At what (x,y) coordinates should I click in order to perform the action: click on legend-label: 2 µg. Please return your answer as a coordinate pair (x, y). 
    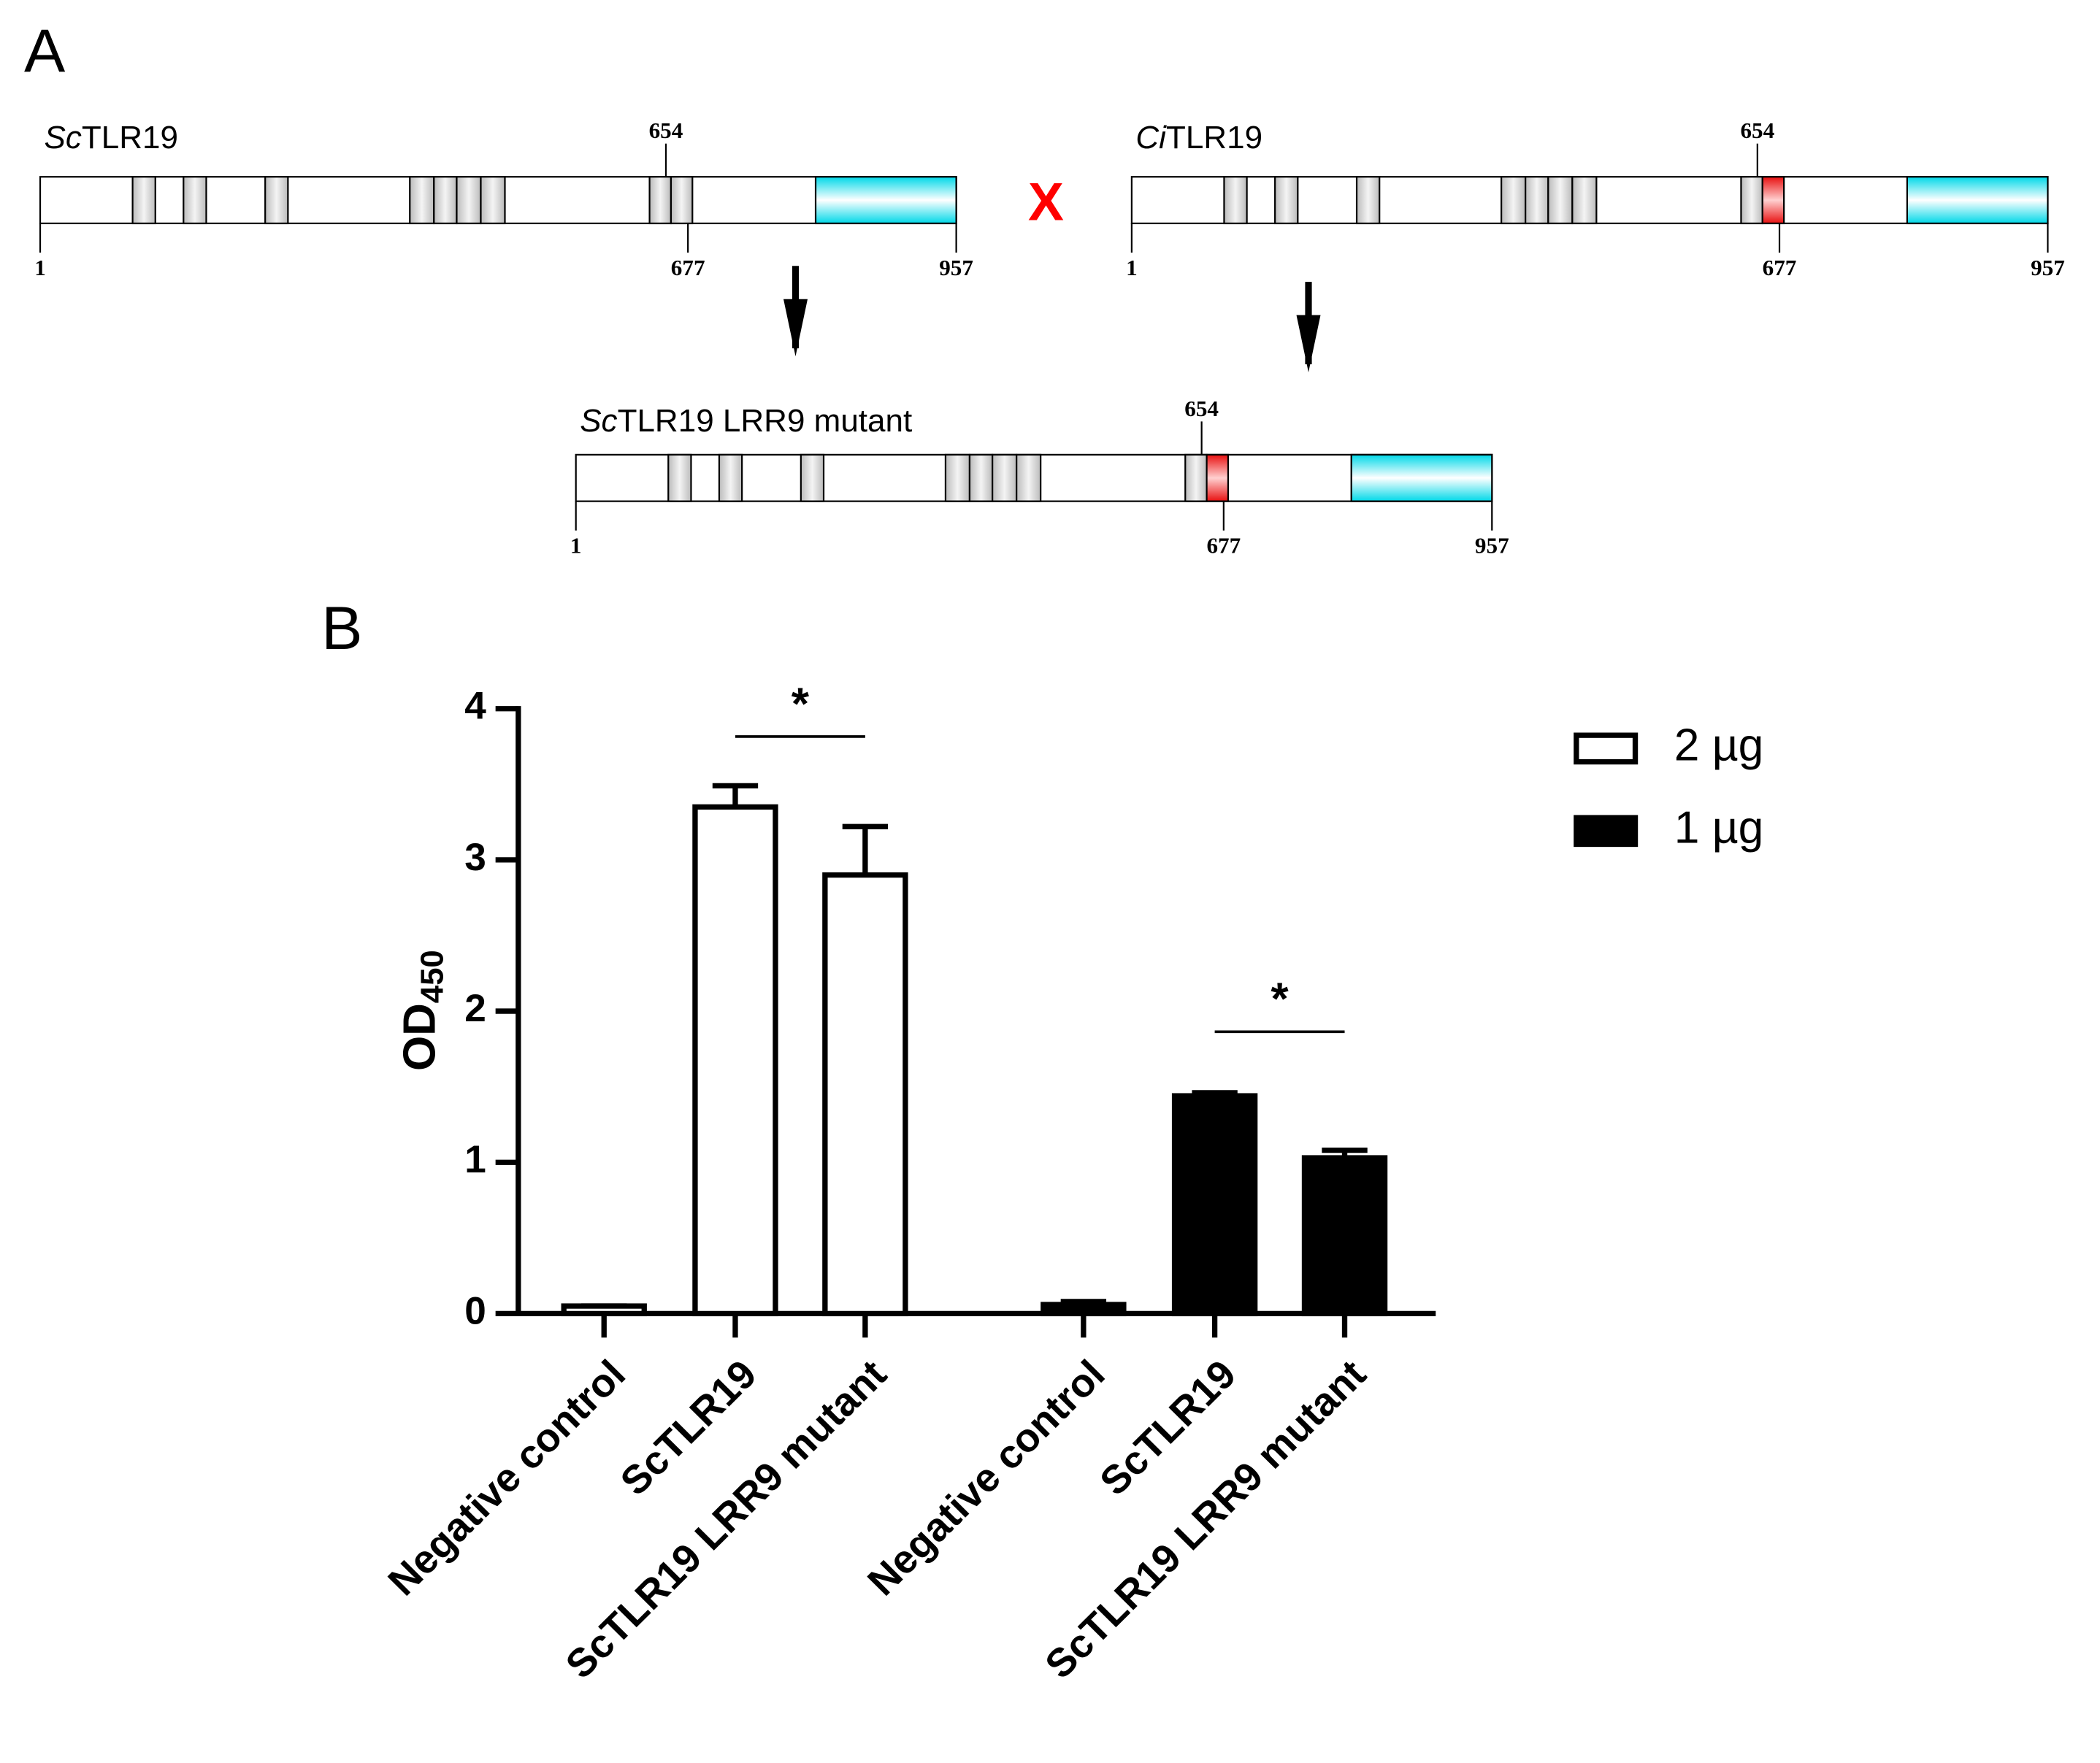
    Looking at the image, I should click on (1719, 746).